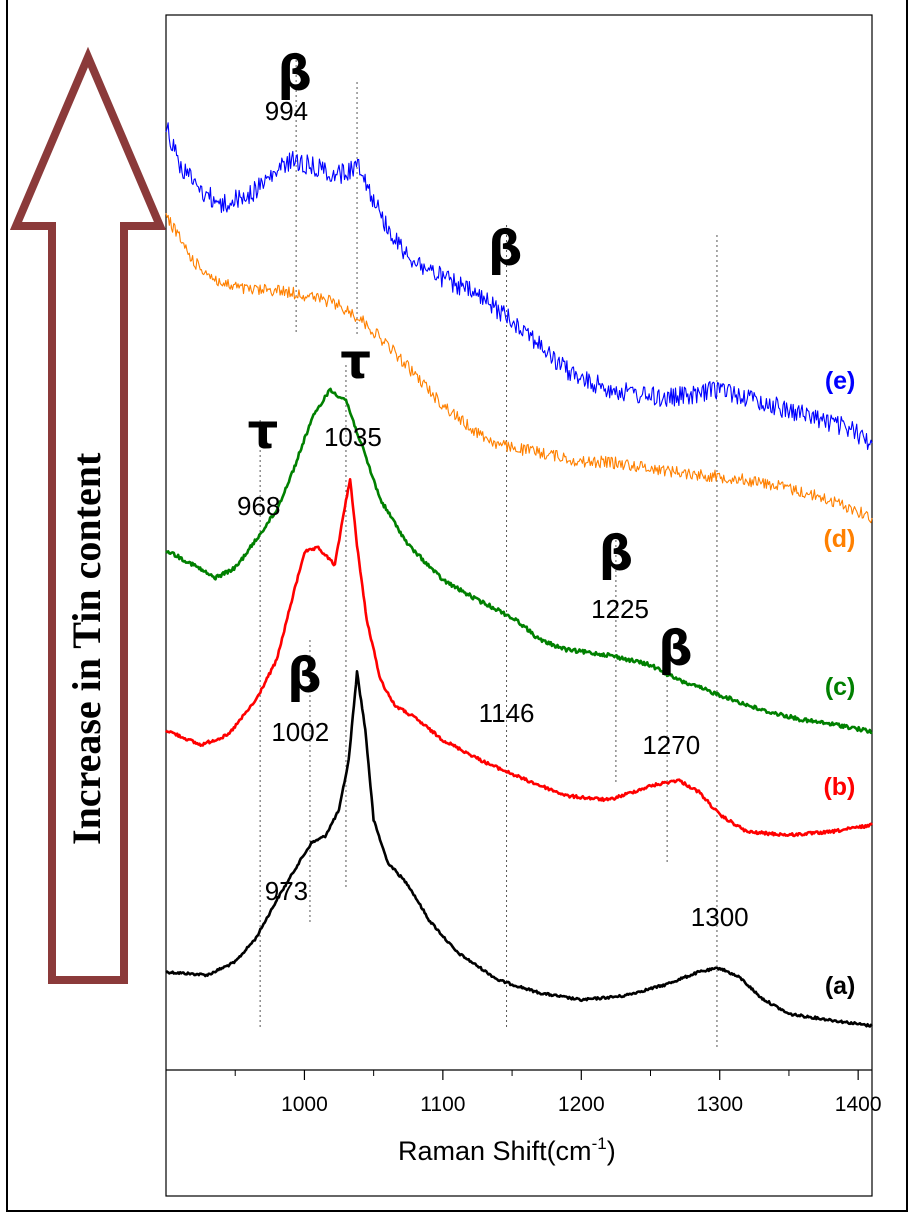 This screenshot has width=918, height=1219. Describe the element at coordinates (258, 506) in the screenshot. I see `peak-label: 968` at that location.